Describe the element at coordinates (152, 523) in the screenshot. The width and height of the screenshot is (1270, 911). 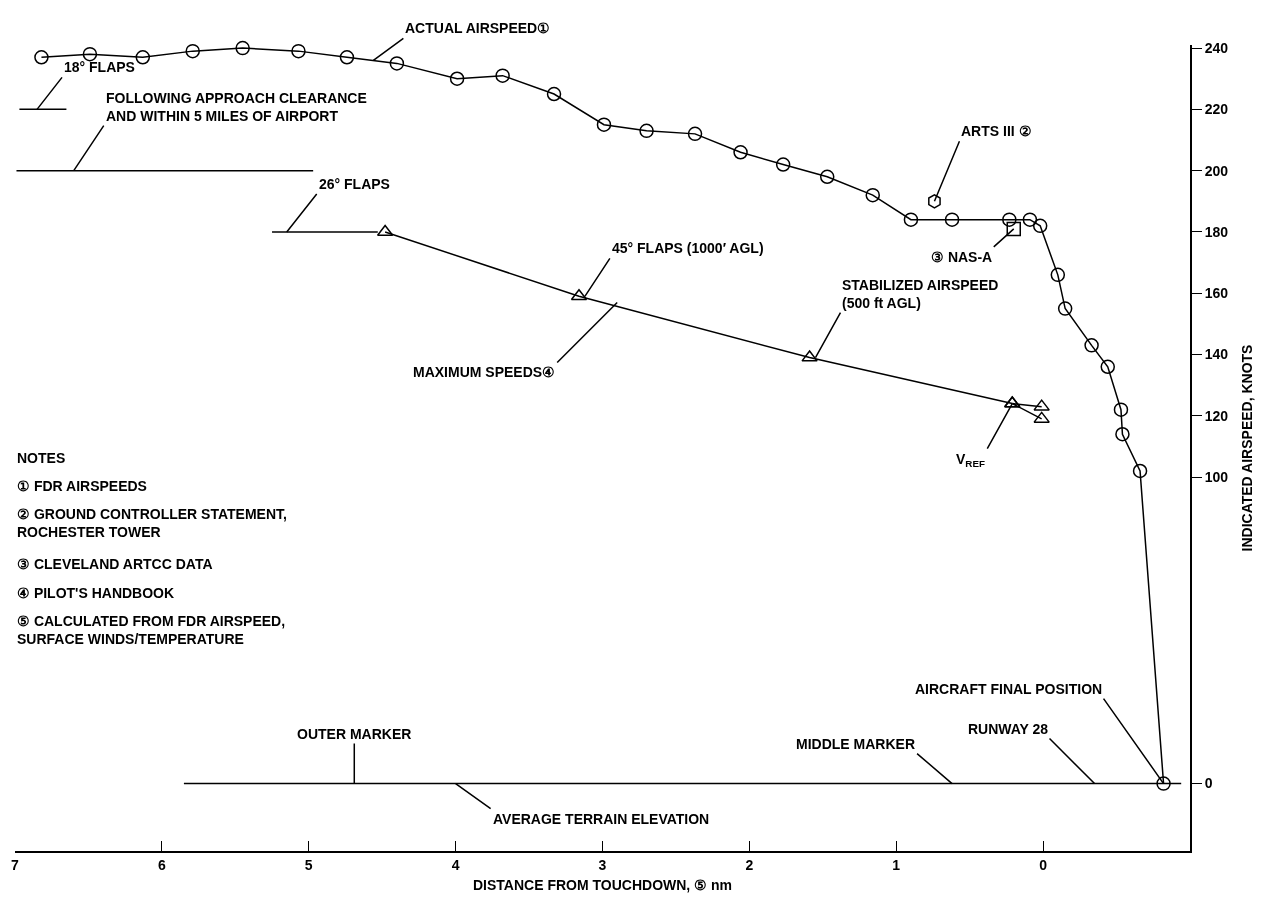
I see `annotation: ② GROUND CONTROLLER STATEMENT, ROCHESTER TOWER` at that location.